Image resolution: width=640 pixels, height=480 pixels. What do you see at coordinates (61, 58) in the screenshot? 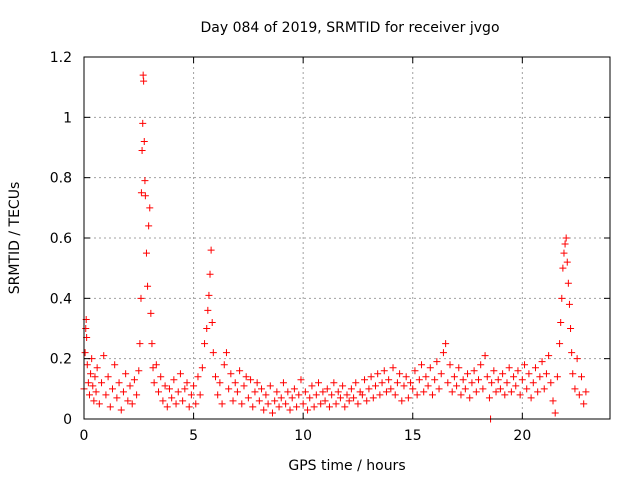
I see `y-tick-label: 1.2` at bounding box center [61, 58].